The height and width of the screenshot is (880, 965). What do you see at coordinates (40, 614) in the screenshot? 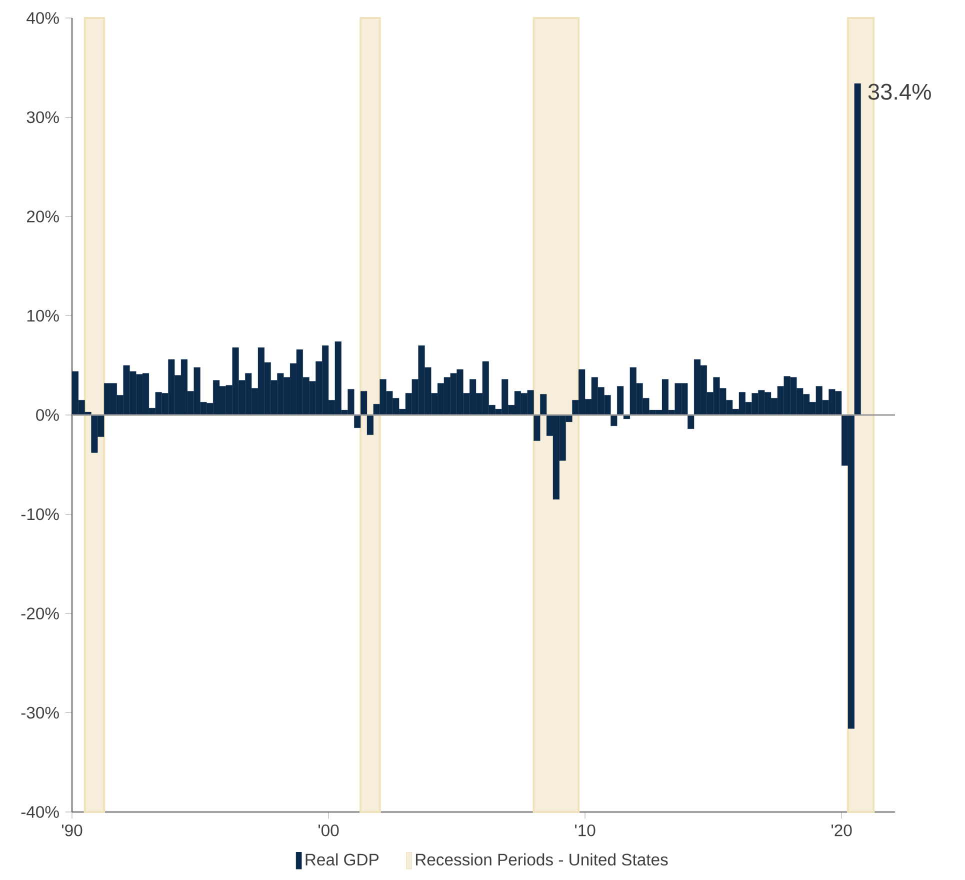
I see `y-tick-label: -20%` at bounding box center [40, 614].